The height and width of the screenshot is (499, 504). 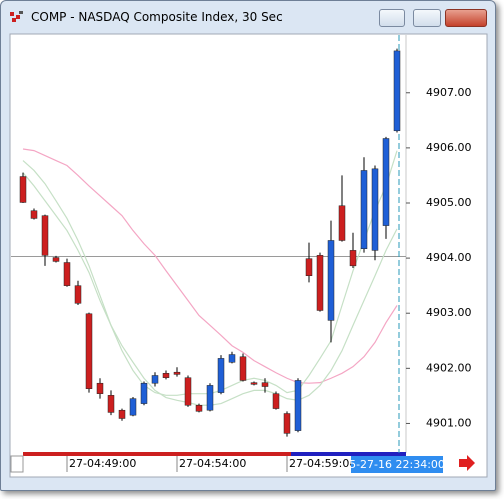 What do you see at coordinates (157, 17) in the screenshot?
I see `window-title: COMP - NASDAQ Composite Index, 30 Sec` at bounding box center [157, 17].